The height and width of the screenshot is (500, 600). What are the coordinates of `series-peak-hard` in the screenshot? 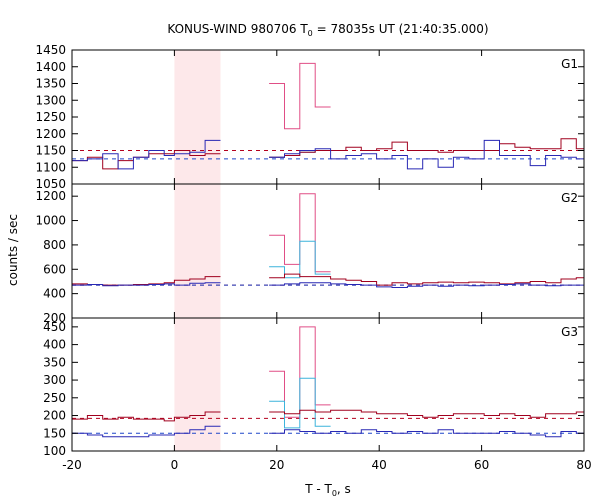 It's located at (300, 96).